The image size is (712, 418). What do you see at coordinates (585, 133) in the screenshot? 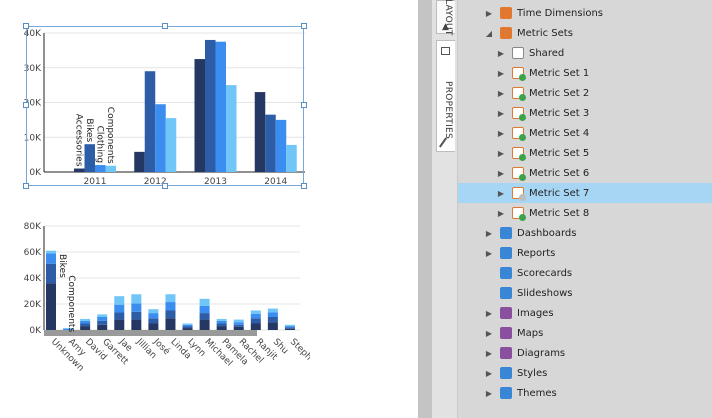
I see `tree-item: ▶ Metric Set 4` at bounding box center [585, 133].